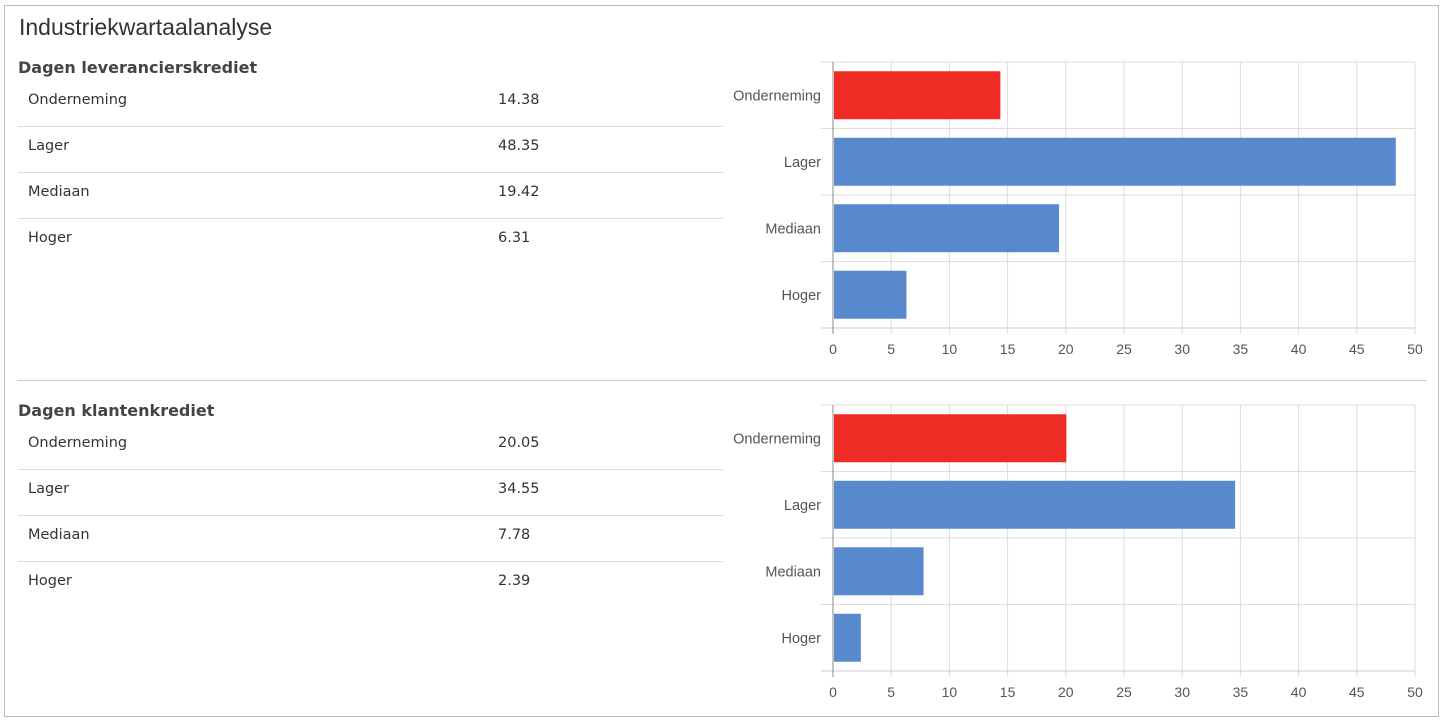 This screenshot has height=722, width=1446. Describe the element at coordinates (138, 67) in the screenshot. I see `section-title: Dagen leverancierskrediet` at that location.